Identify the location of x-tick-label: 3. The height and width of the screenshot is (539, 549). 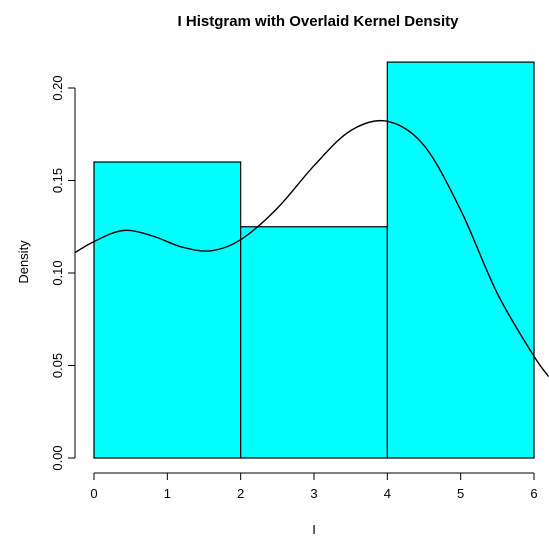
(313, 493).